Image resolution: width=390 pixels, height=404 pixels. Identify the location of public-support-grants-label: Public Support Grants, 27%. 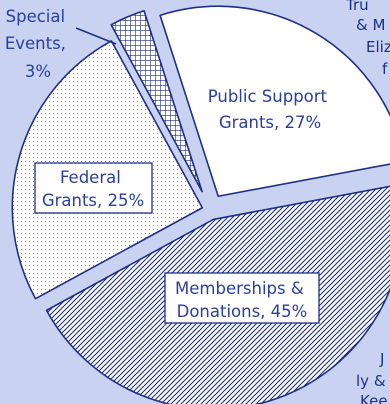
(270, 109).